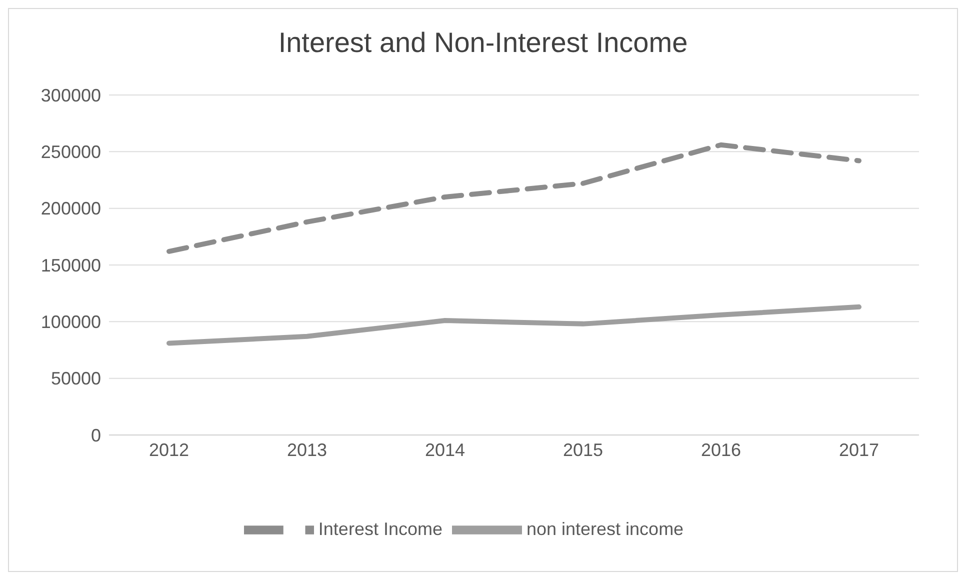 The image size is (965, 580). I want to click on y-tick-label: 150000, so click(70, 265).